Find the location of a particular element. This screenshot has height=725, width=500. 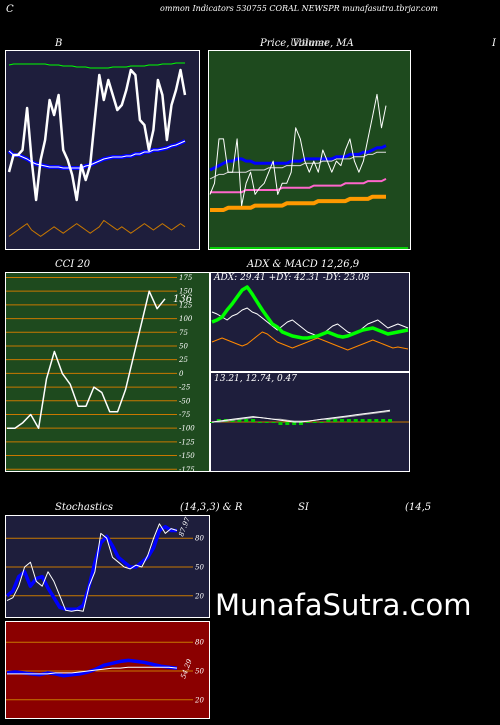

rsi-panel: 80 50 20 54.29 is located at coordinates (107, 670).